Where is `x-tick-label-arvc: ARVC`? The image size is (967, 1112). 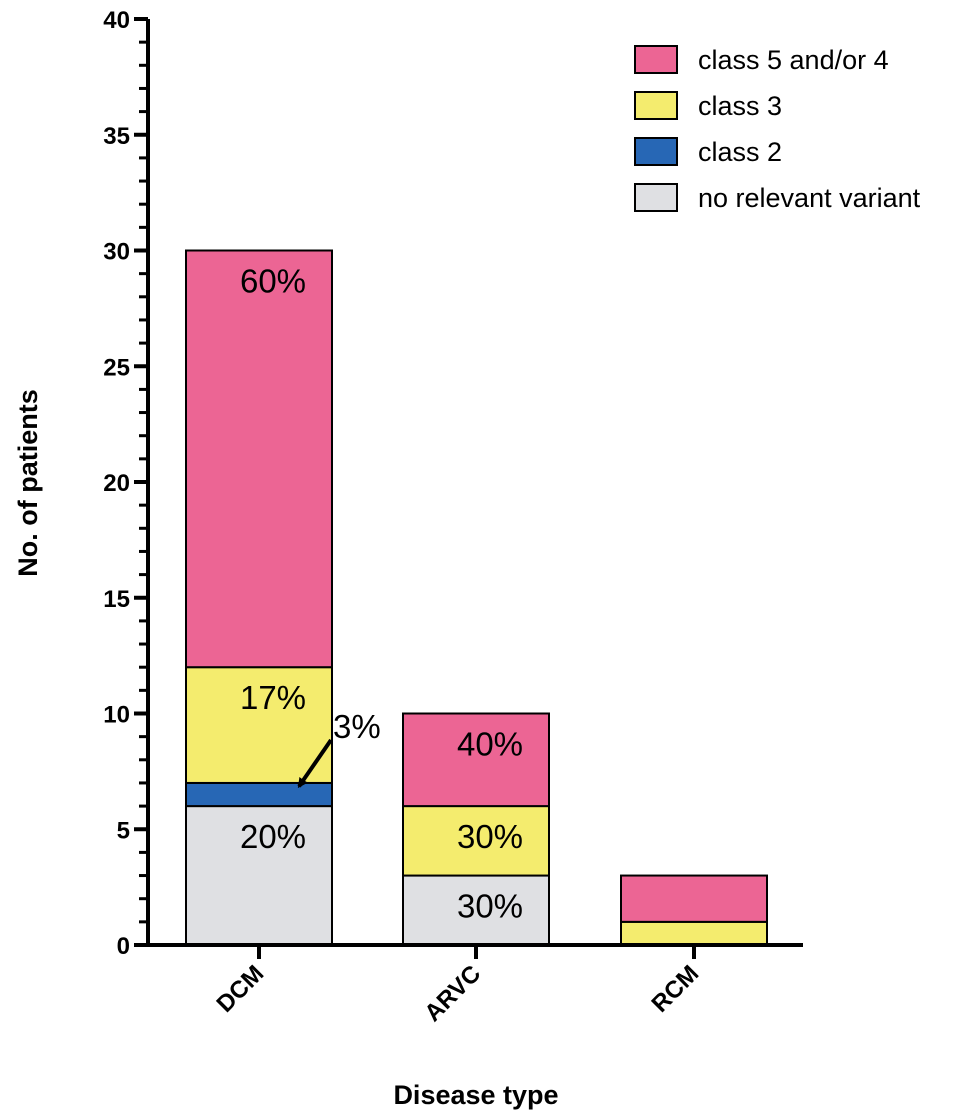 x-tick-label-arvc: ARVC is located at coordinates (452, 993).